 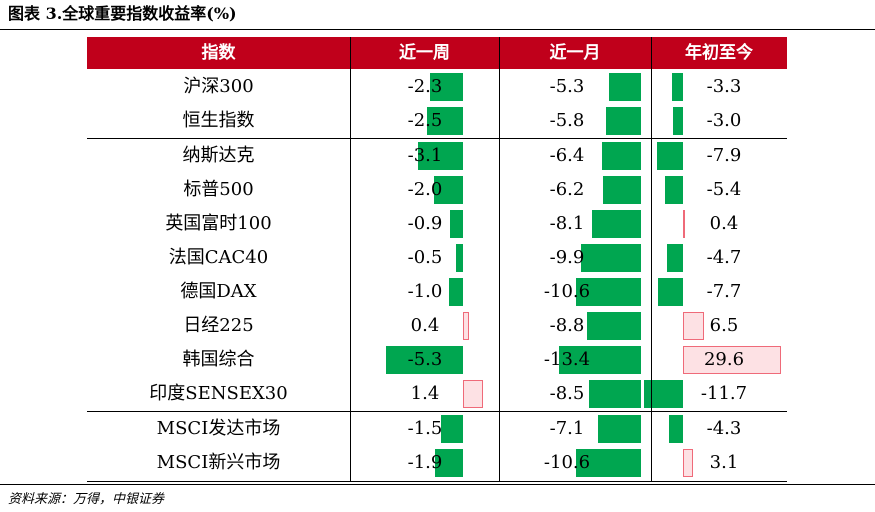 I want to click on table-row: 纳斯达克 -3.1 -6.4 -7.9, so click(x=437, y=156).